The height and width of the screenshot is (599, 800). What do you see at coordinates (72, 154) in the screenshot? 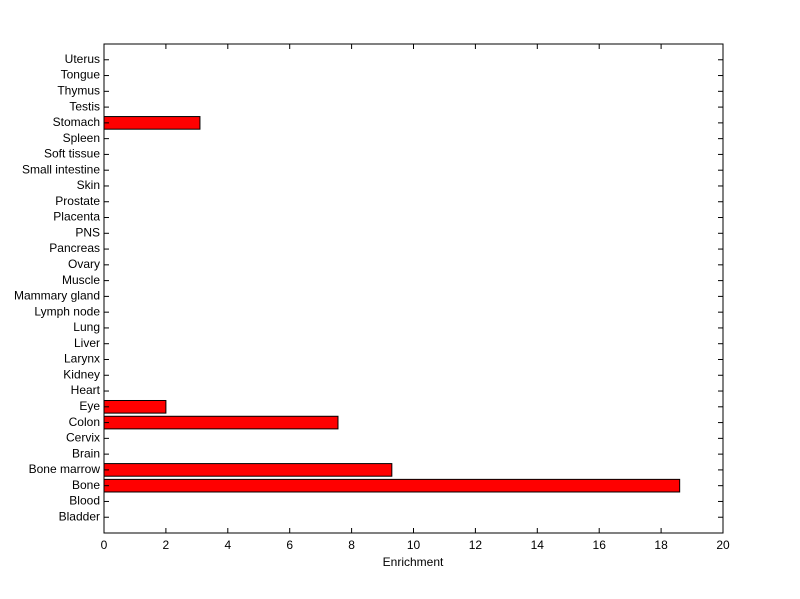
I see `y-tick-label: Soft tissue` at bounding box center [72, 154].